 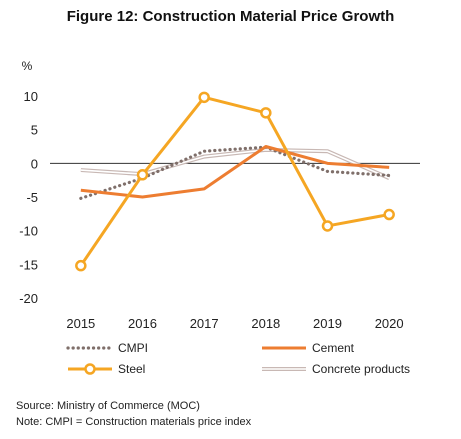 What do you see at coordinates (327, 323) in the screenshot?
I see `x-tick-label: 2019` at bounding box center [327, 323].